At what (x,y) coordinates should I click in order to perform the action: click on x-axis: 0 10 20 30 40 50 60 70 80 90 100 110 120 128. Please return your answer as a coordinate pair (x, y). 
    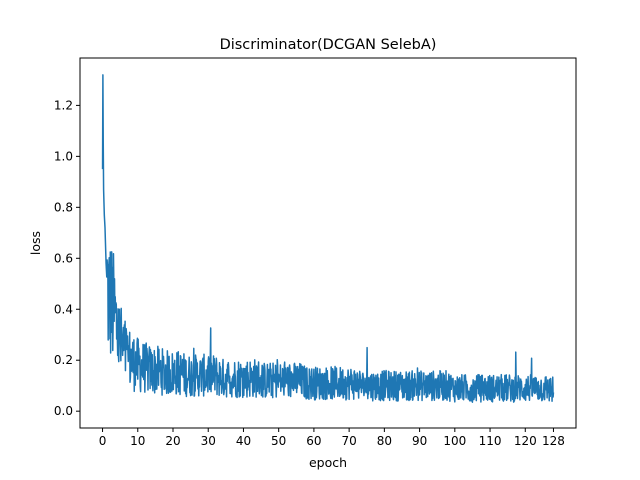
    Looking at the image, I should click on (332, 438).